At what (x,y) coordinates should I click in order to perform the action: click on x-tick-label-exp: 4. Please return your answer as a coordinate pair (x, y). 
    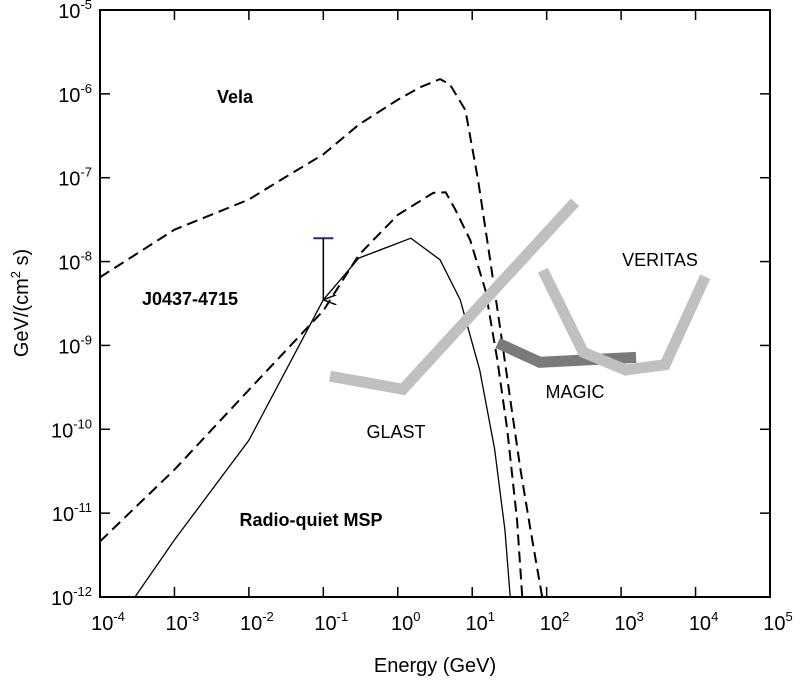
    Looking at the image, I should click on (714, 616).